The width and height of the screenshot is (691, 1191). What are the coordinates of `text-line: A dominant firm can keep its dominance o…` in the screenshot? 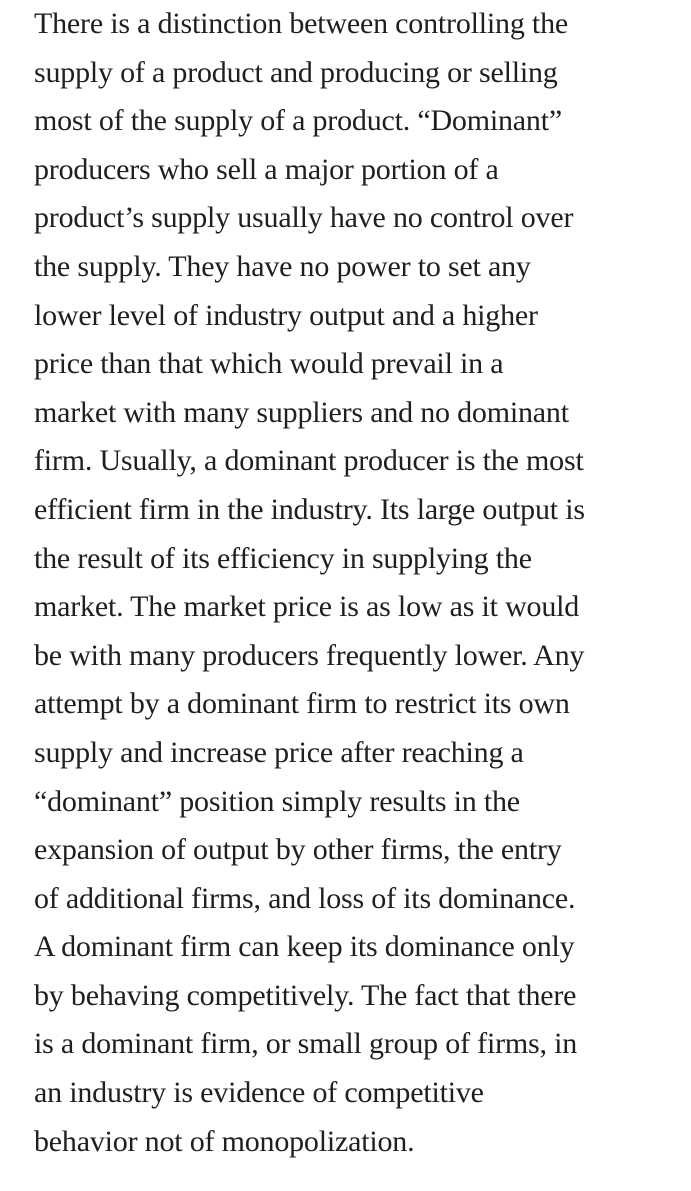 It's located at (304, 947).